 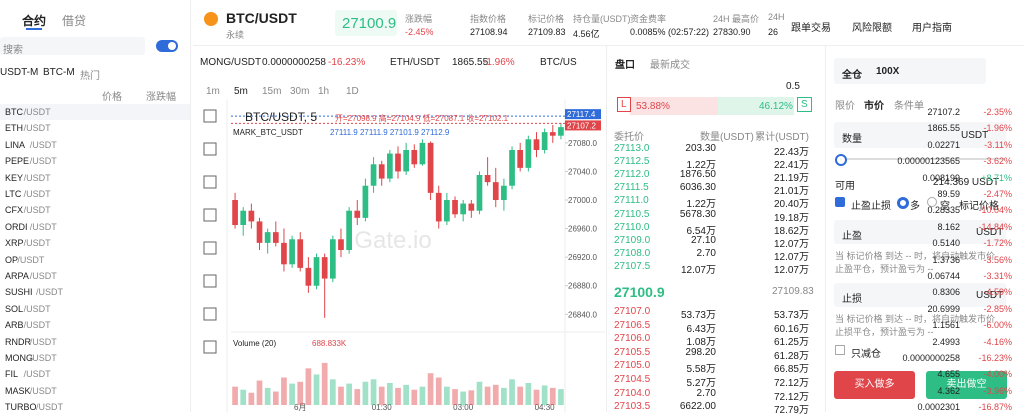 What do you see at coordinates (254, 343) in the screenshot?
I see `volume-name: Volume (20)` at bounding box center [254, 343].